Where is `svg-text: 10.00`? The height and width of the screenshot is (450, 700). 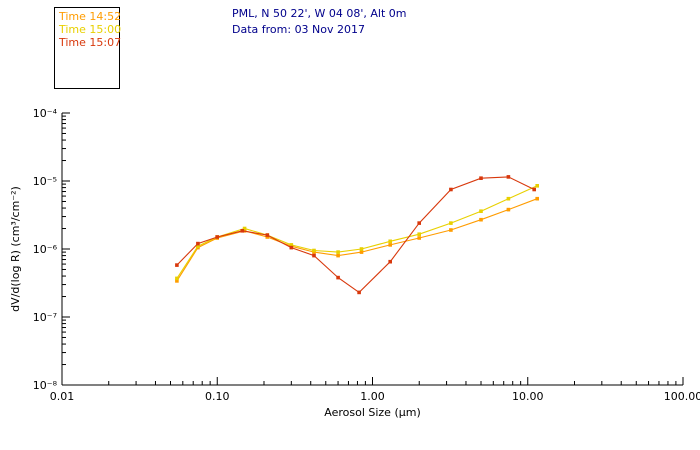 svg-text: 10.00 is located at coordinates (528, 396).